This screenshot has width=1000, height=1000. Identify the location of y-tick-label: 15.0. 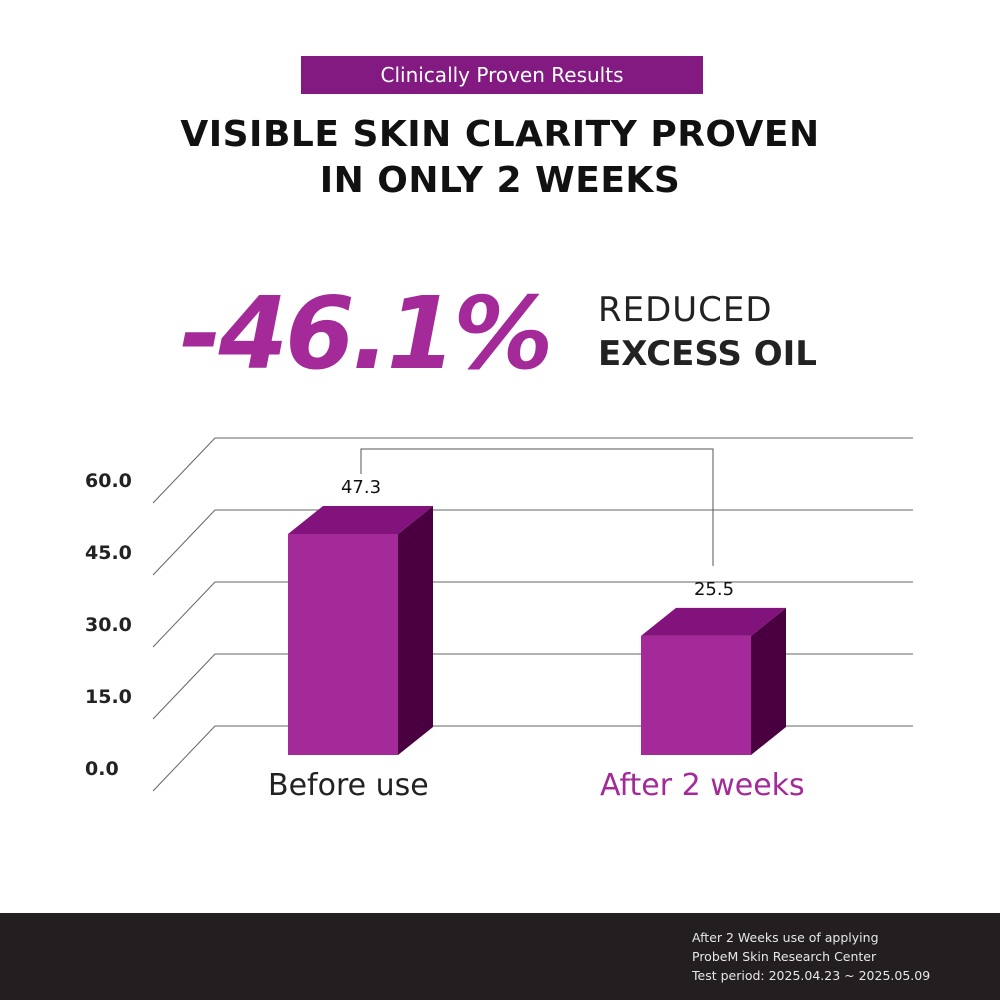
(108, 697).